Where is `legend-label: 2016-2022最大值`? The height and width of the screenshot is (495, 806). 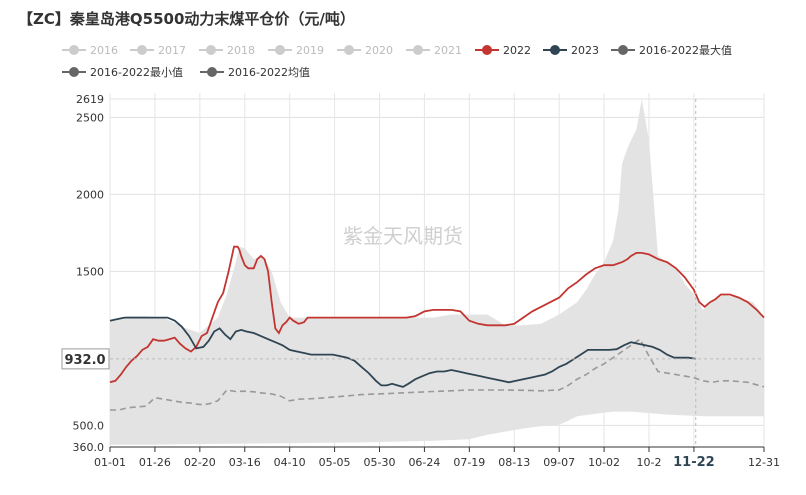
legend-label: 2016-2022最大值 is located at coordinates (685, 50).